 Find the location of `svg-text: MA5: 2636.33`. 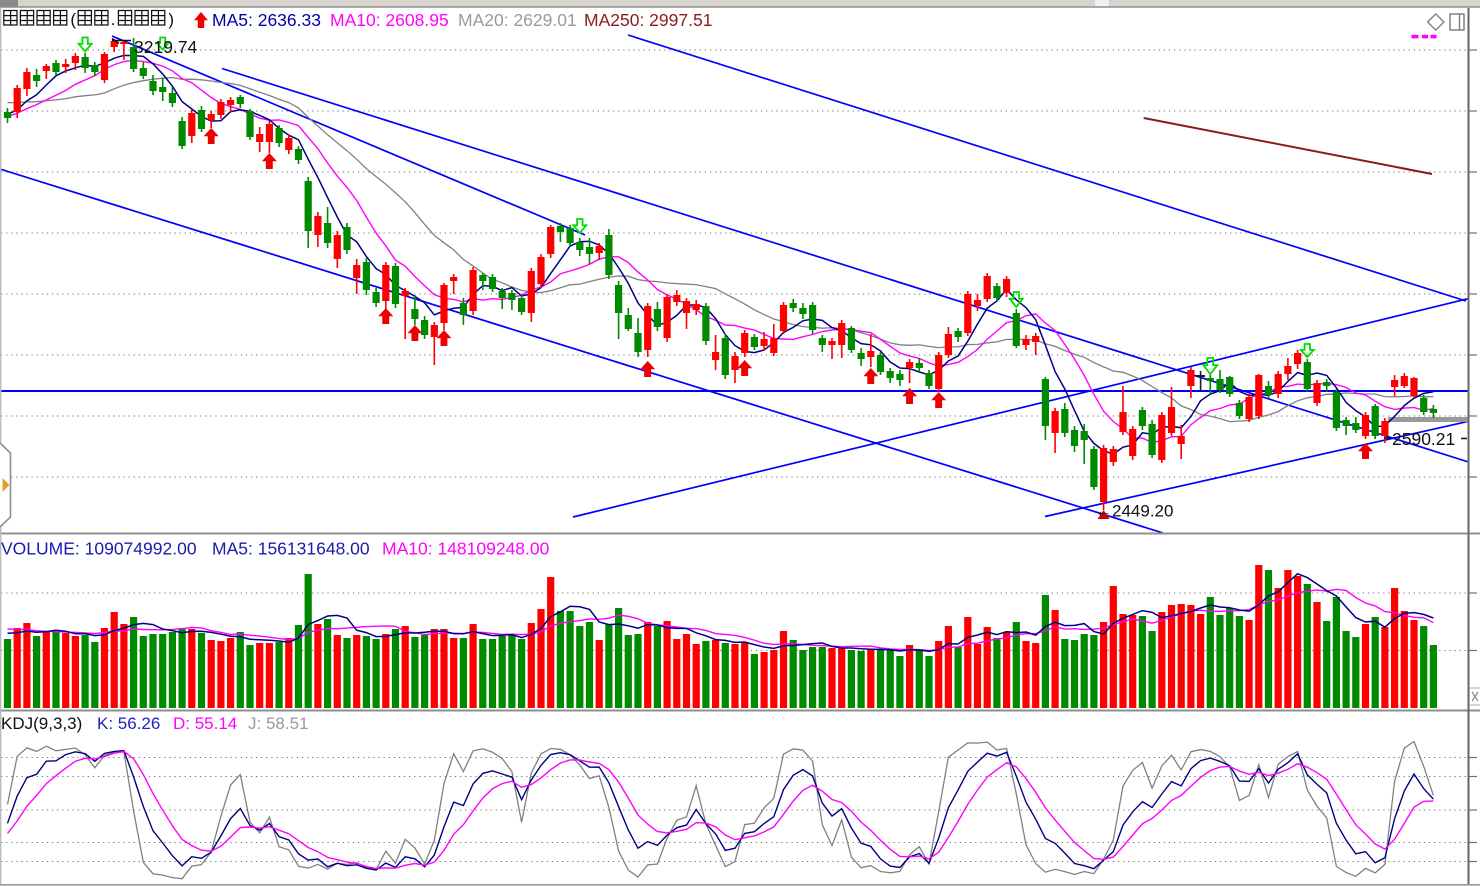

svg-text: MA5: 2636.33 is located at coordinates (266, 20).